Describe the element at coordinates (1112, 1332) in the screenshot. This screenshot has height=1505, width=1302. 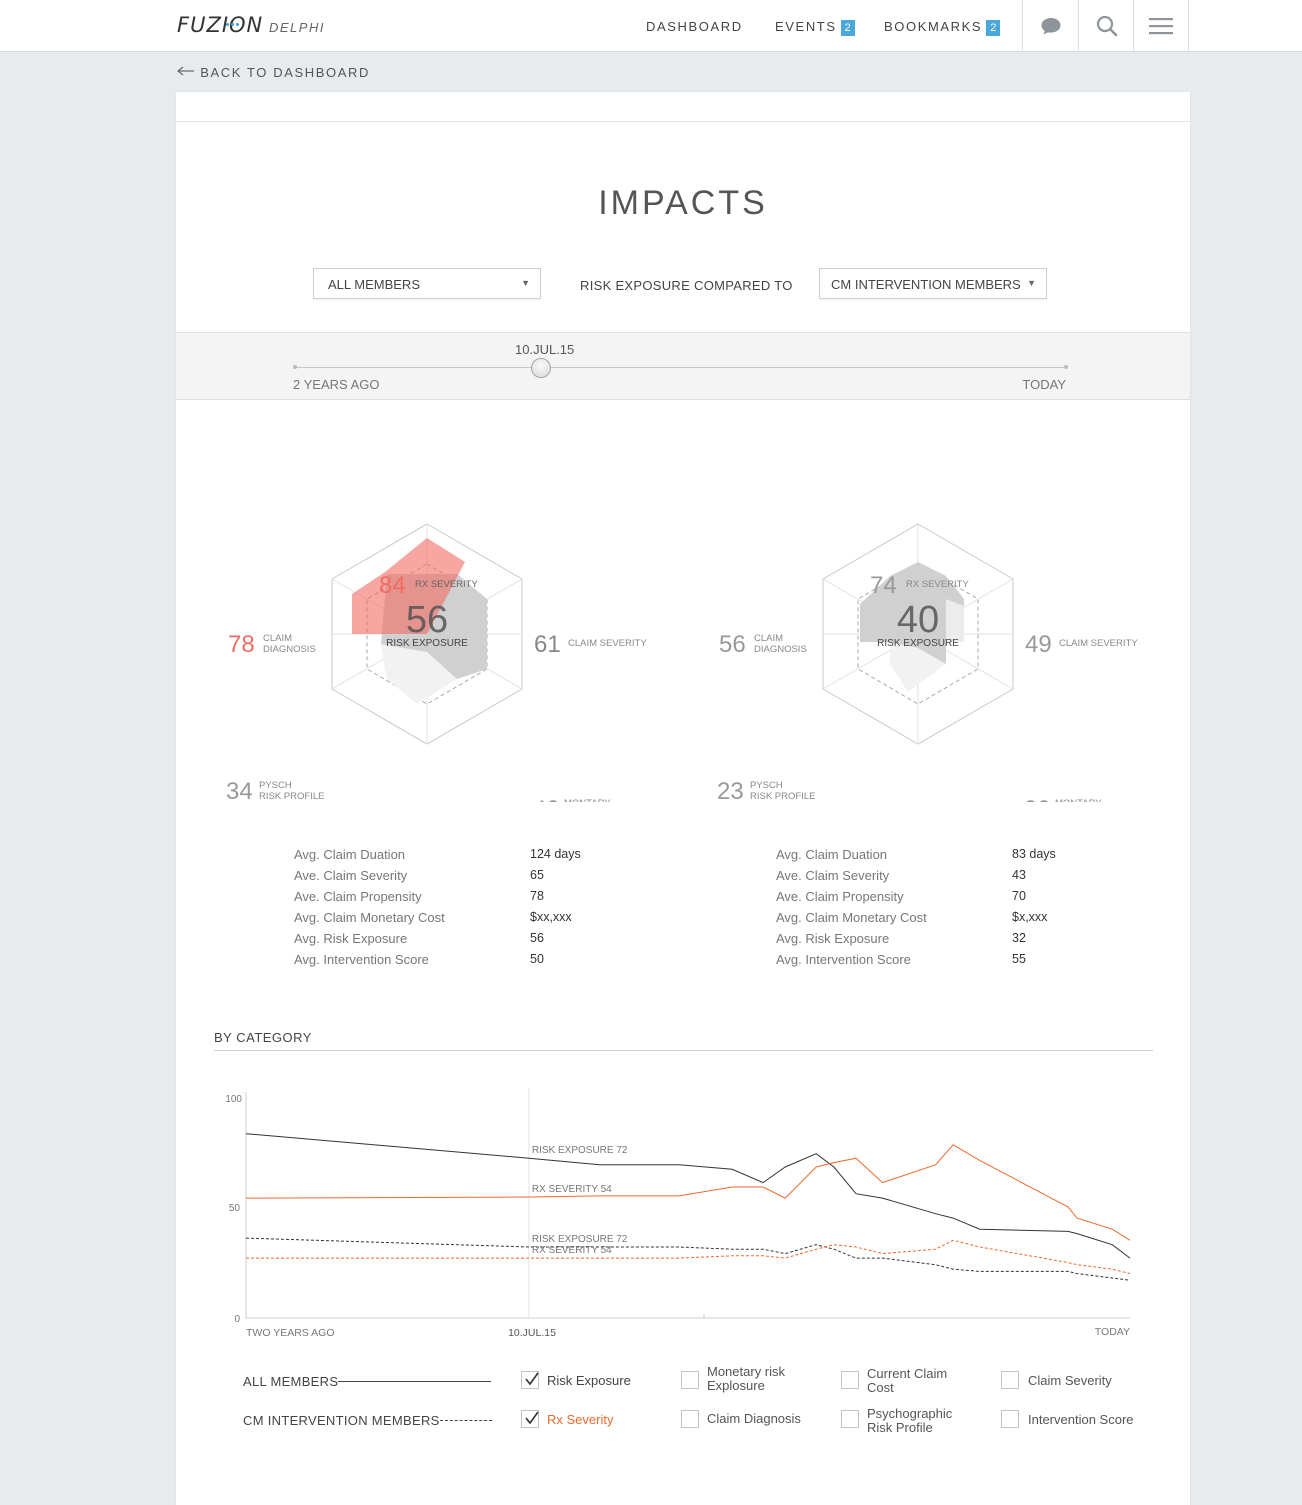
I see `x-end-label: TODAY` at that location.